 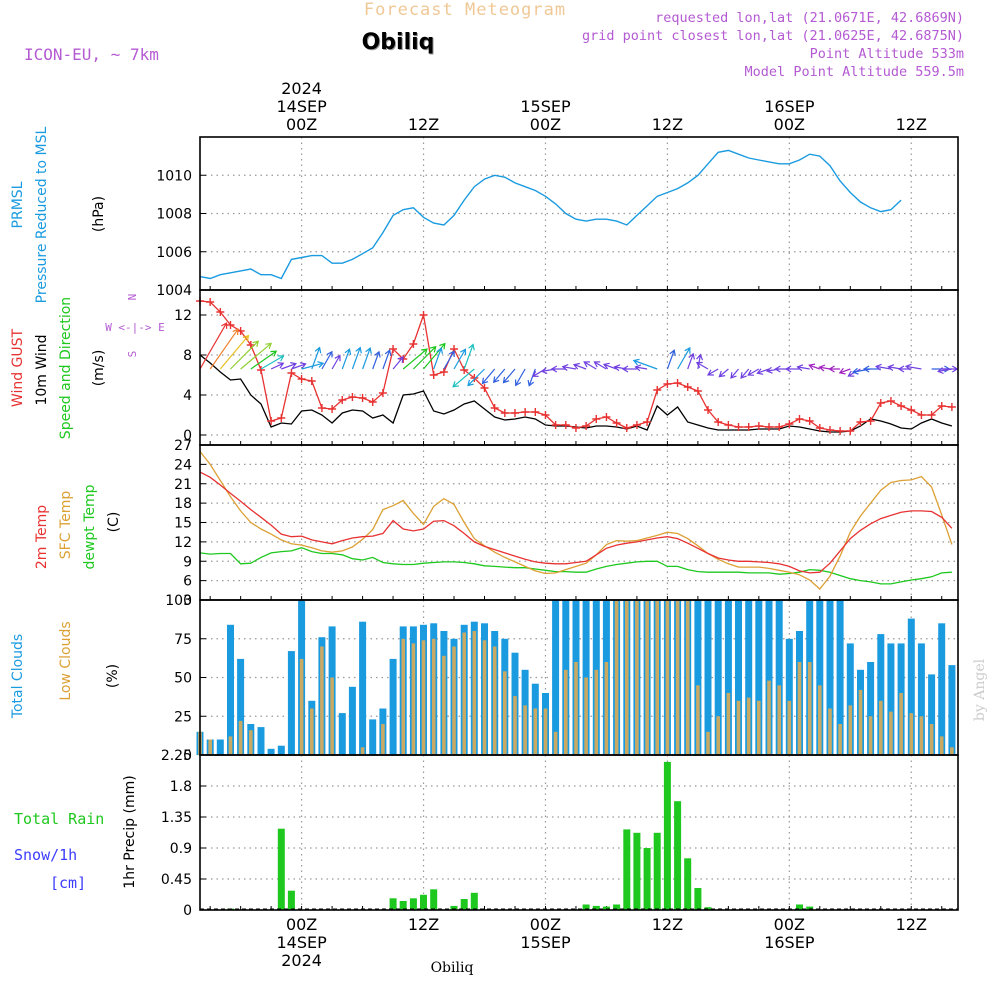 I want to click on bottom-time-label: 00Z, so click(x=301, y=924).